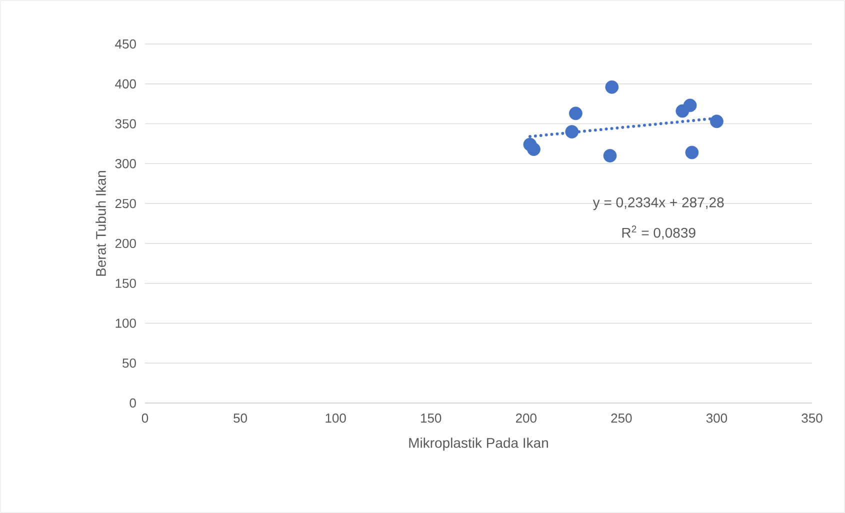 The width and height of the screenshot is (845, 513). Describe the element at coordinates (125, 83) in the screenshot. I see `y-tick-label: 400` at that location.